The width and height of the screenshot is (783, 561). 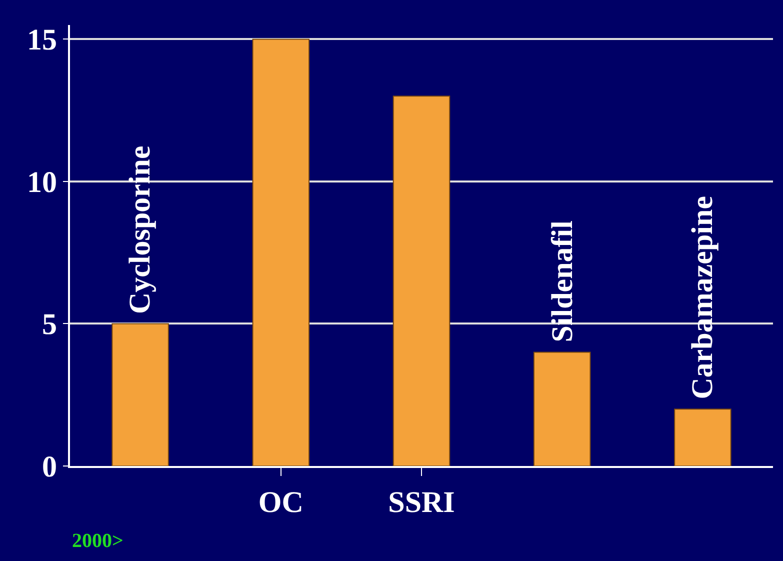 What do you see at coordinates (98, 541) in the screenshot?
I see `text: 2000>` at bounding box center [98, 541].